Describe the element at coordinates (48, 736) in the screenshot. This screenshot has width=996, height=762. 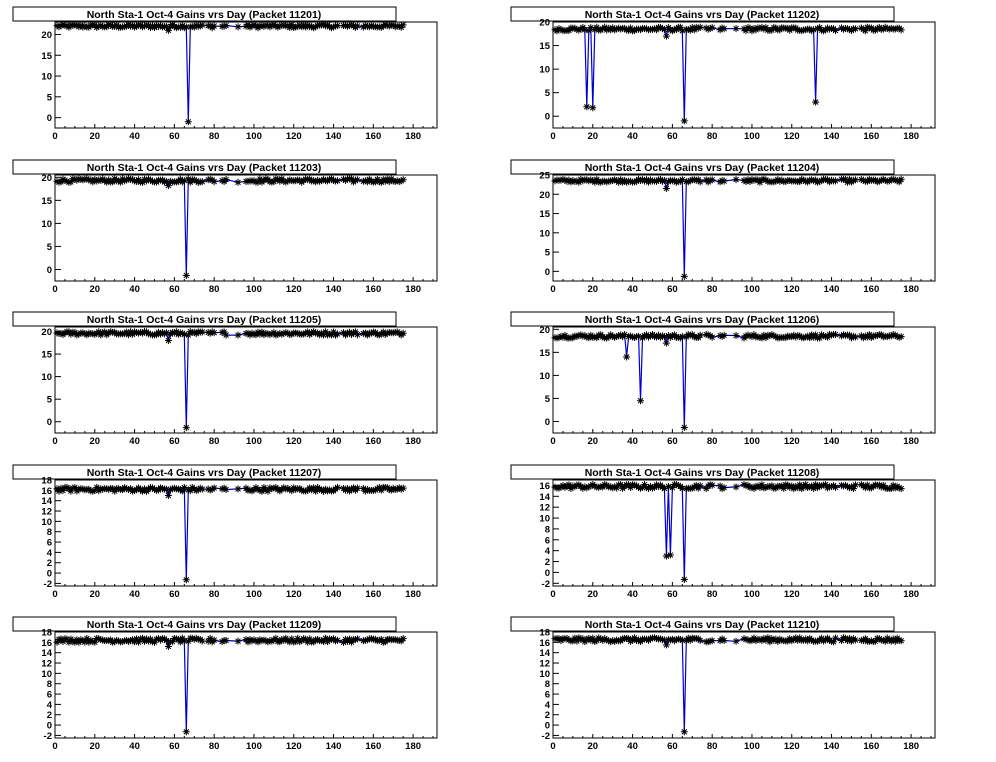
I see `y-tick-label: -2` at that location.